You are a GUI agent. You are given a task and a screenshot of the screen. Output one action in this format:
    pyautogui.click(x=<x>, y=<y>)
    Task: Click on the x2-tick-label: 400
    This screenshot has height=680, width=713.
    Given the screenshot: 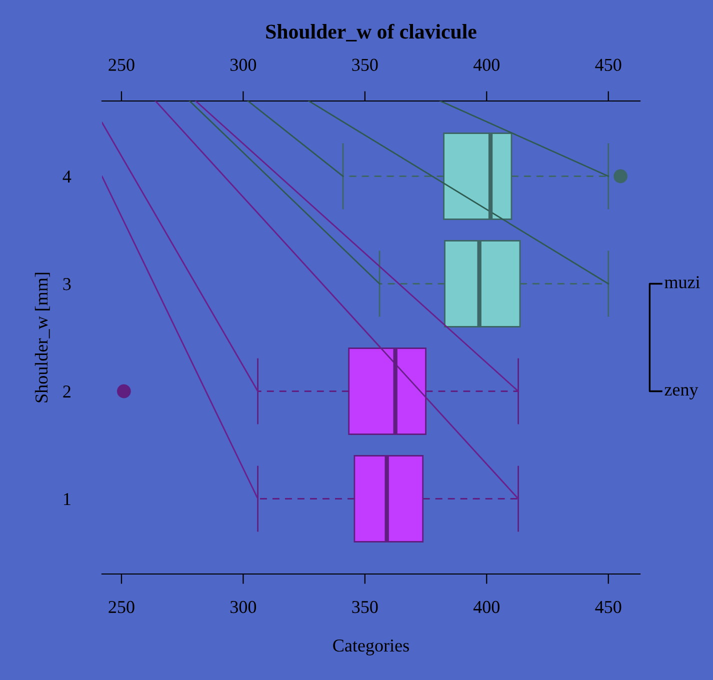 What is the action you would take?
    pyautogui.click(x=486, y=64)
    